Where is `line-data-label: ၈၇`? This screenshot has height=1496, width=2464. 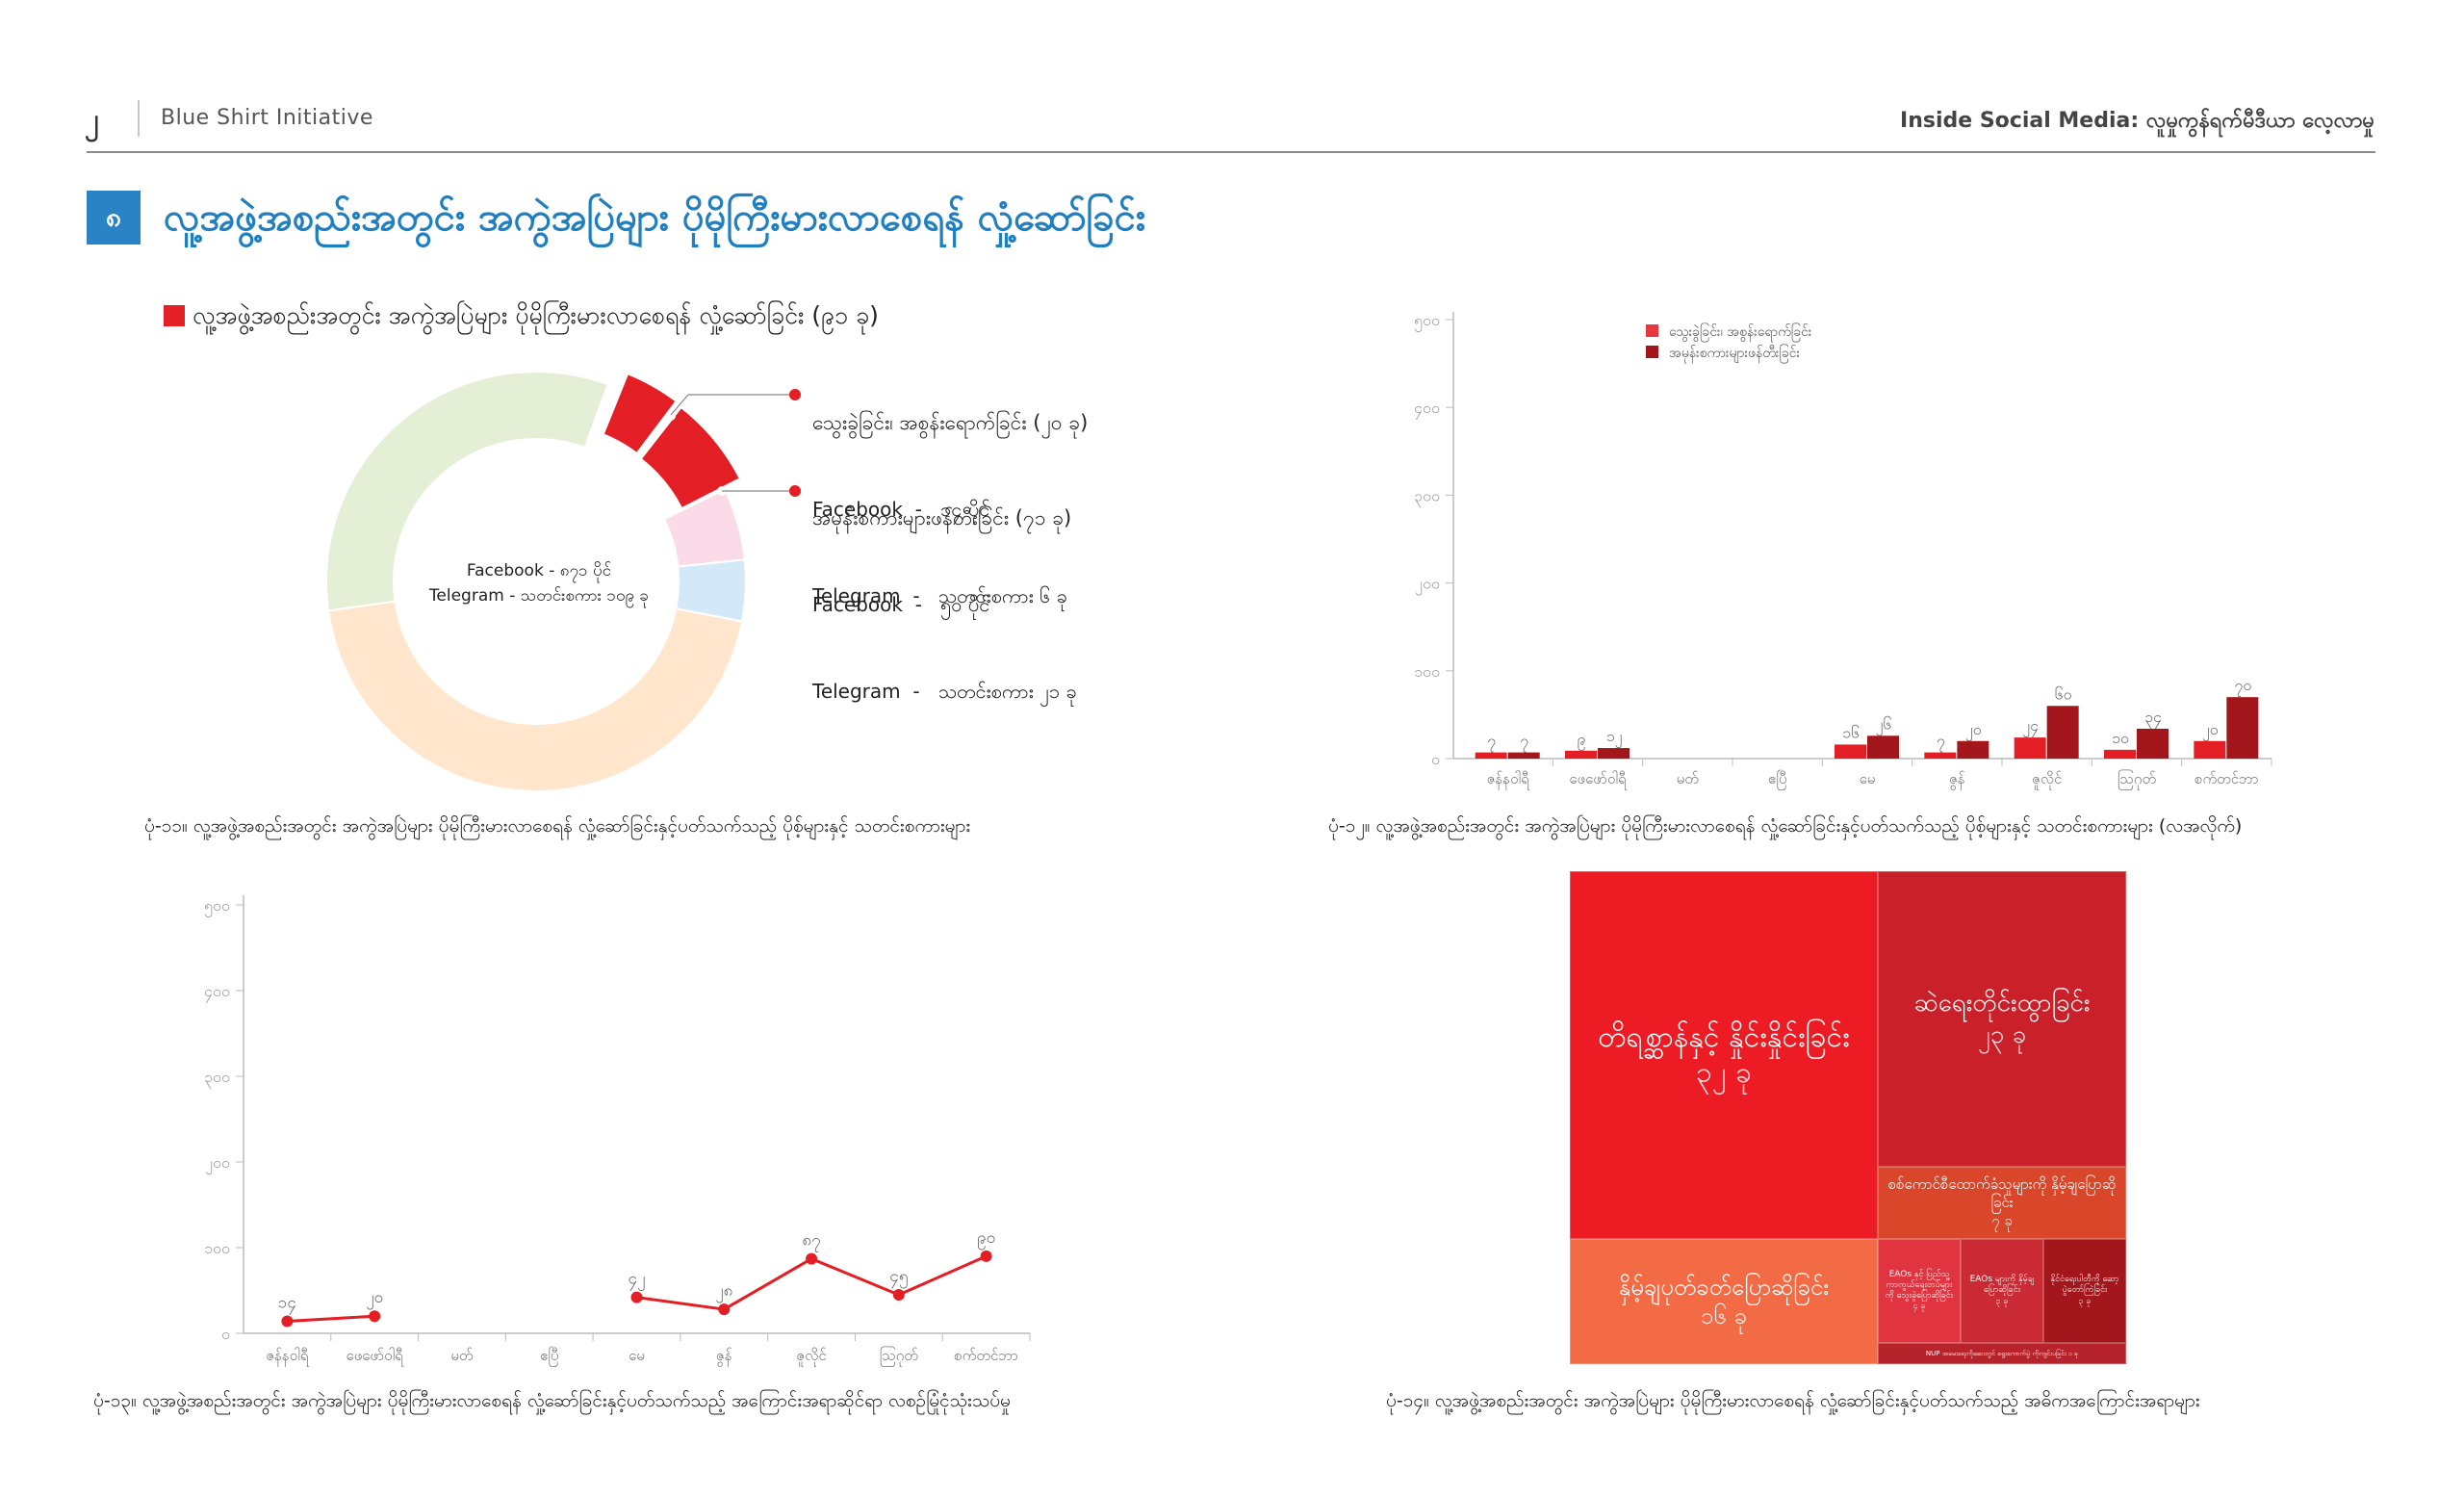
line-data-label: ၈၇ is located at coordinates (811, 1242).